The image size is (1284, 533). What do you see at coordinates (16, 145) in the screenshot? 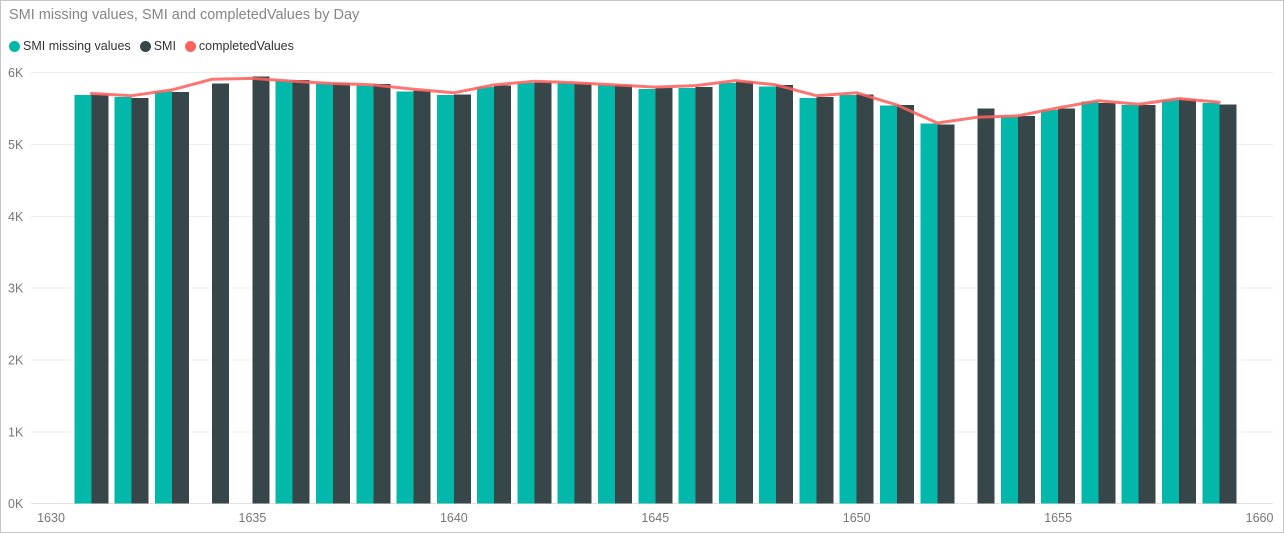
I see `y-axis-tick-label: 5K` at bounding box center [16, 145].